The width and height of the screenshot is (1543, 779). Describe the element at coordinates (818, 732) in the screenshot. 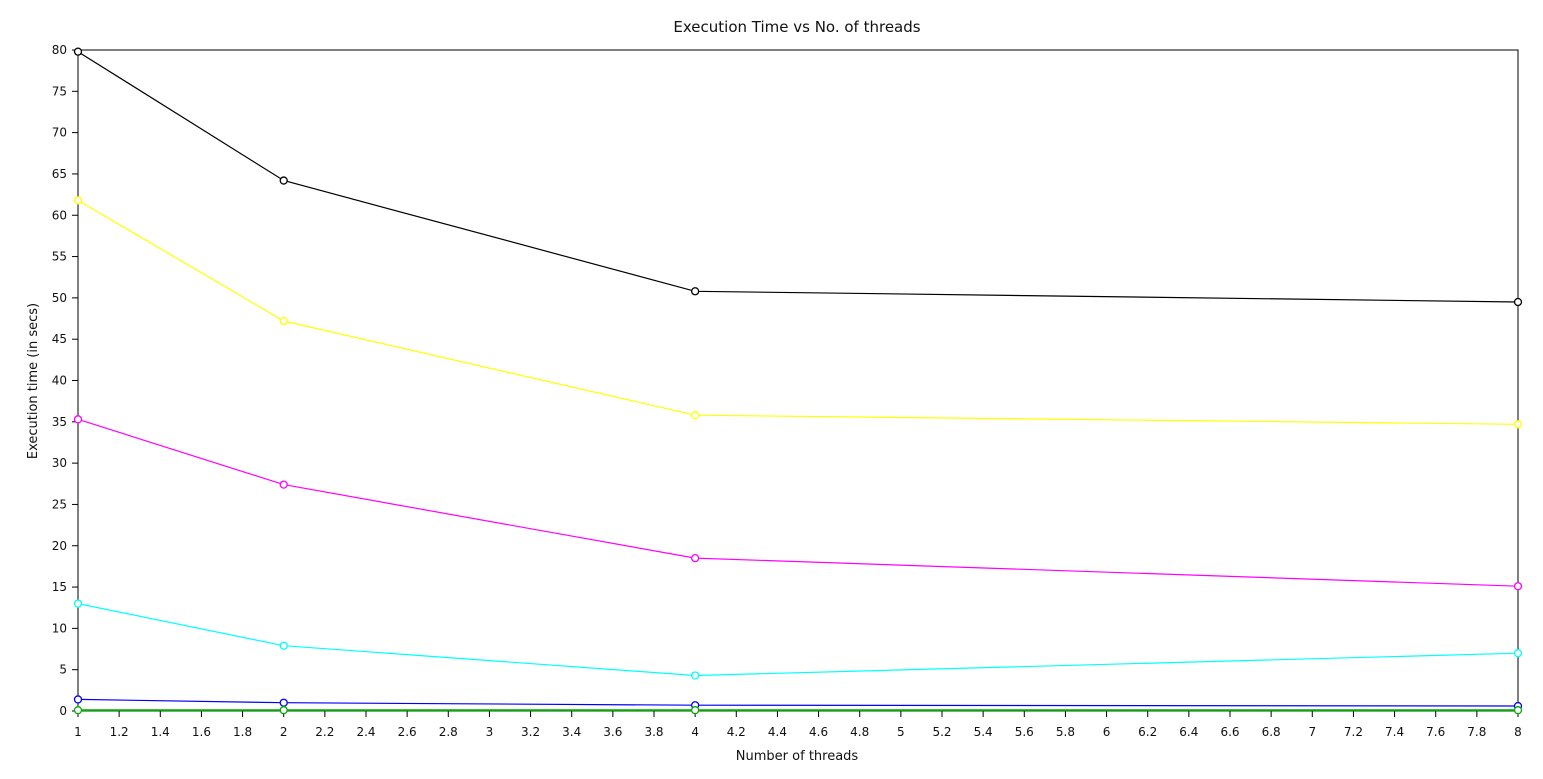

I see `x-tick-label: 4.6` at that location.